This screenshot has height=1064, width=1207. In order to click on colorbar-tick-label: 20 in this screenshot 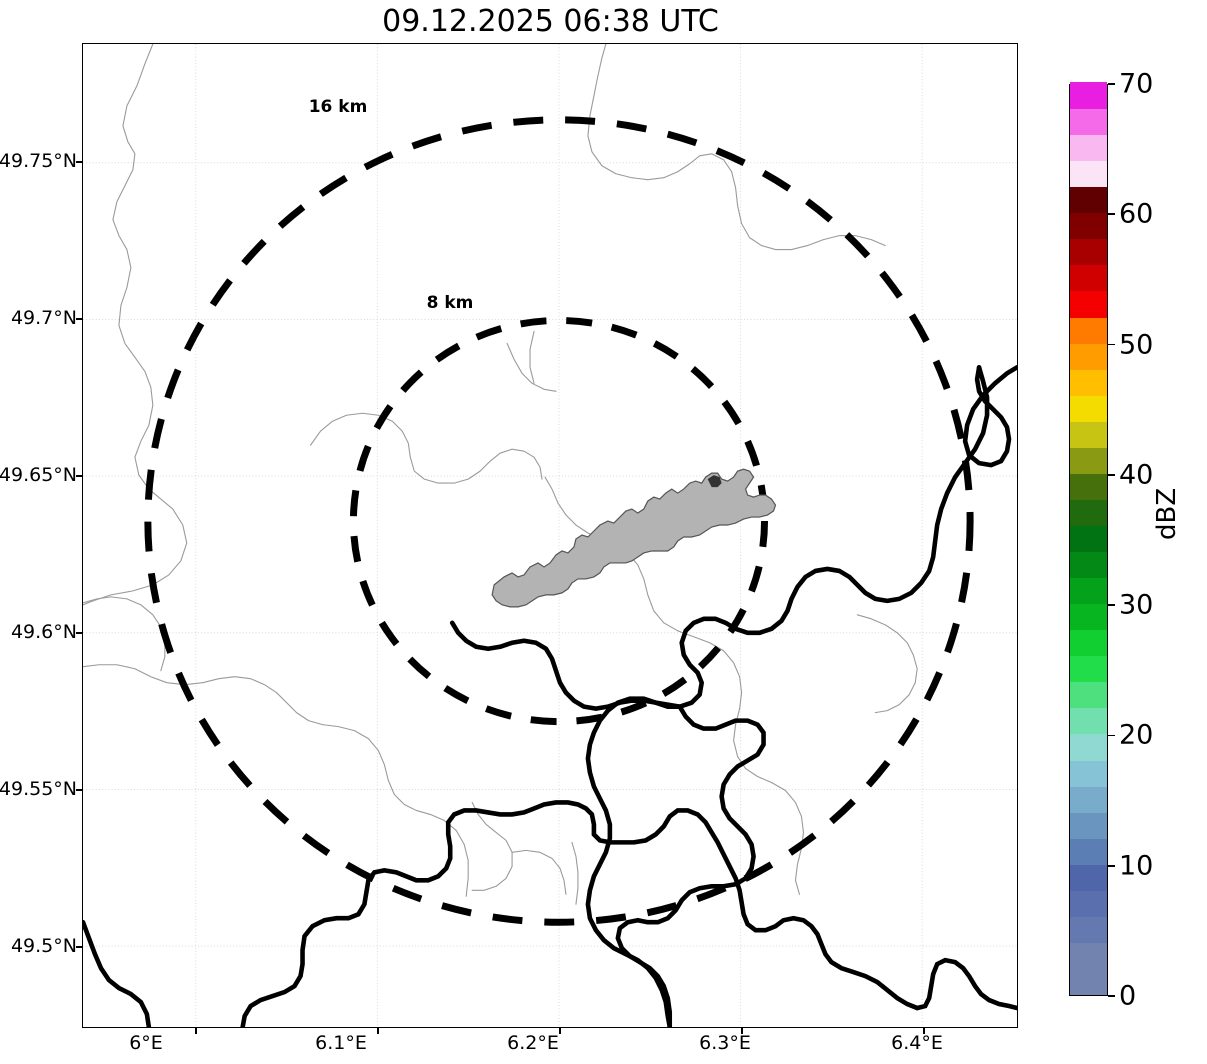, I will do `click(1136, 735)`.